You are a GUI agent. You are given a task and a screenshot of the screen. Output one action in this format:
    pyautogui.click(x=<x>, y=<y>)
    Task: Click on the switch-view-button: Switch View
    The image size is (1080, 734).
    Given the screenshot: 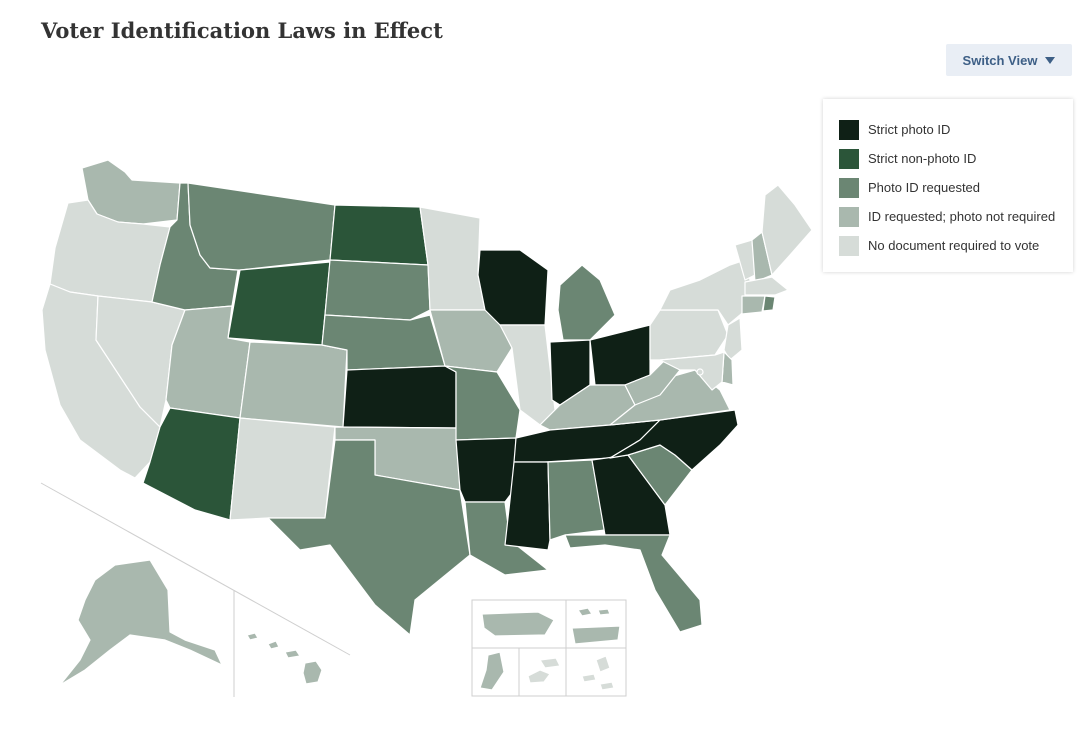 What is the action you would take?
    pyautogui.click(x=1009, y=60)
    